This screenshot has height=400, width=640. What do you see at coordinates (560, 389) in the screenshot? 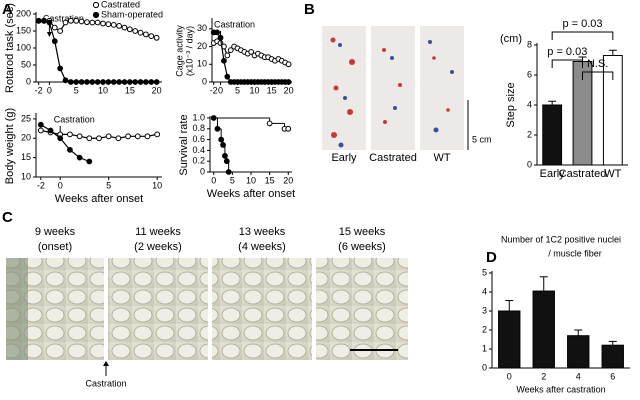
I see `x-axis-label: Weeks after castration` at bounding box center [560, 389].